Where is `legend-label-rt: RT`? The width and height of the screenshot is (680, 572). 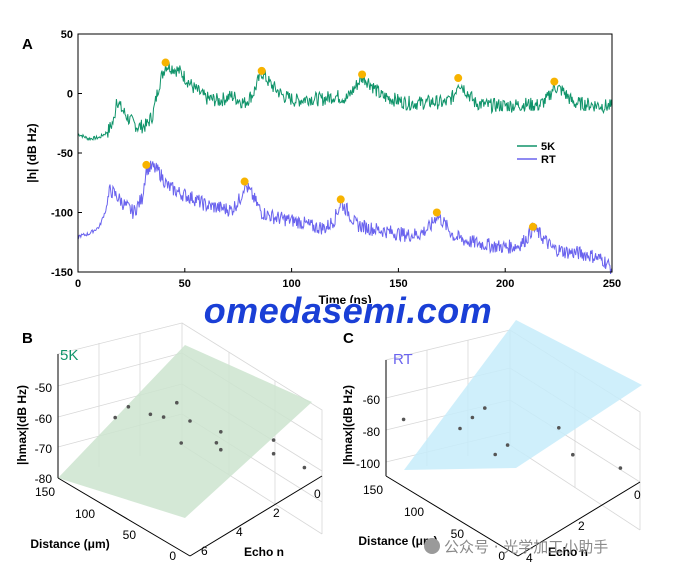
legend-label-rt: RT is located at coordinates (548, 160).